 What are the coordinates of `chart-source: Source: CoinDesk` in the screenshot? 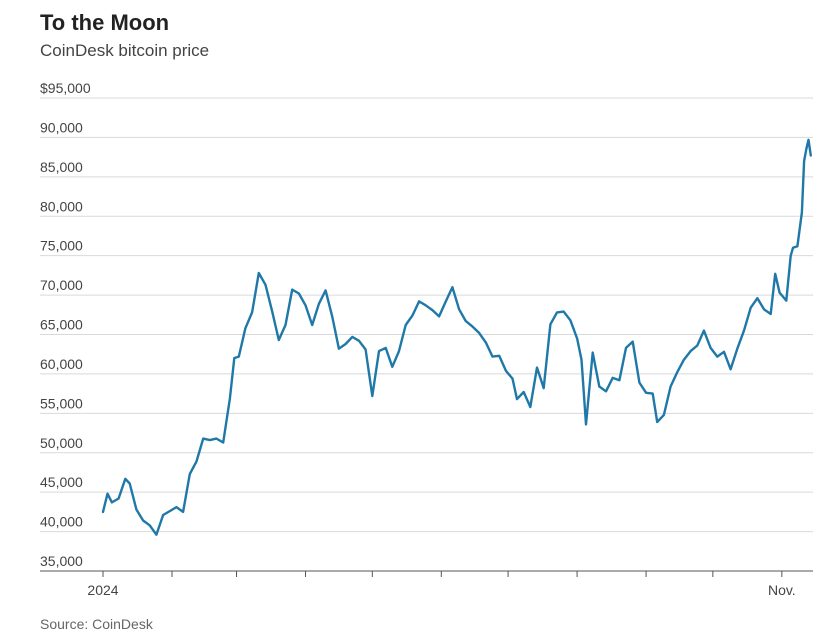 It's located at (96, 624).